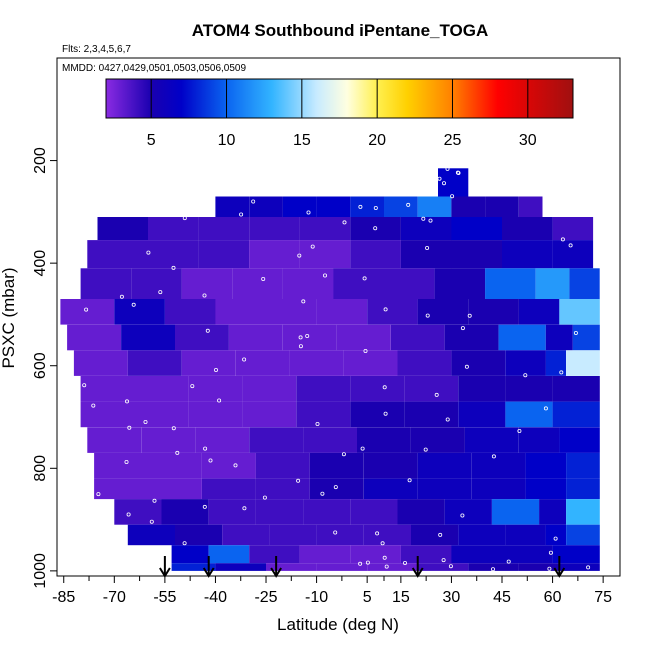  Describe the element at coordinates (338, 624) in the screenshot. I see `x-axis-label: Latitude (deg N)` at that location.